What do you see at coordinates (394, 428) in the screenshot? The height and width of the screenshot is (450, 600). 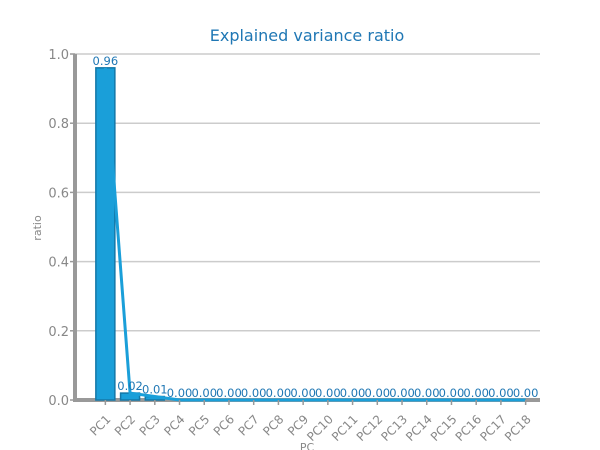 I see `x-tick-label: PC13` at bounding box center [394, 428].